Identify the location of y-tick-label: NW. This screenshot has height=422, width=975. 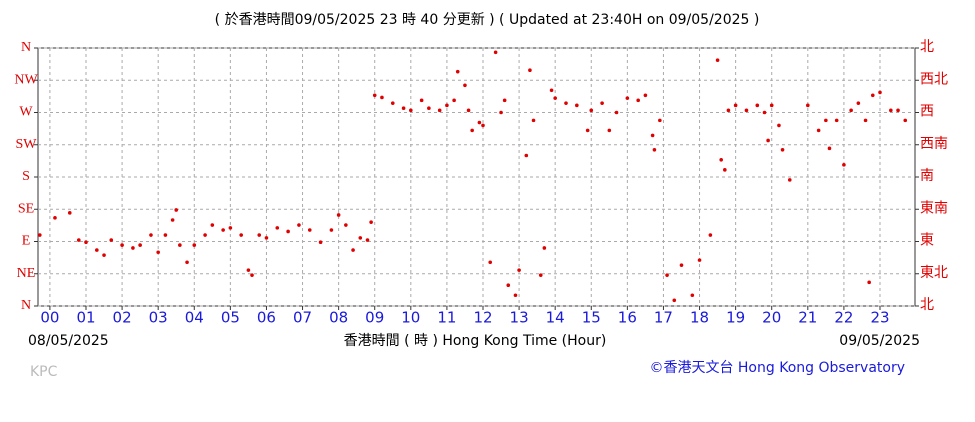
(26, 79).